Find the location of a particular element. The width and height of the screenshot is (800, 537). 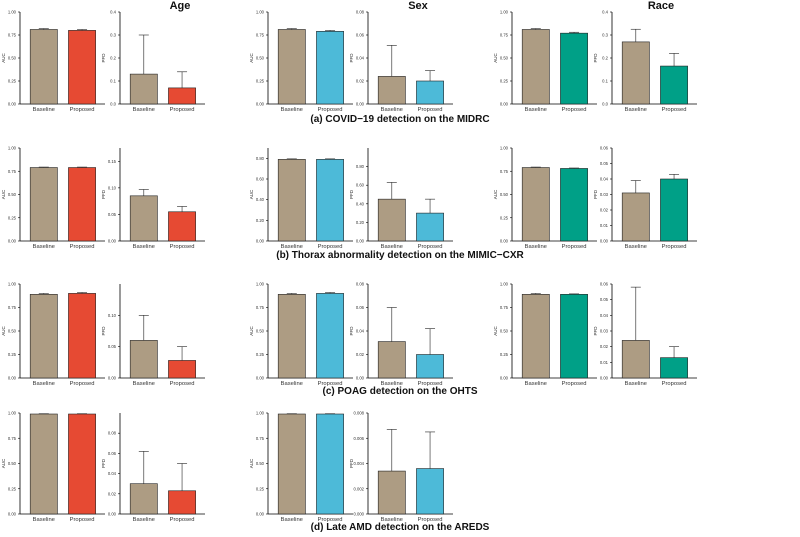

panel-r4-age-pfd-x-tick-label: Baseline is located at coordinates (144, 520).